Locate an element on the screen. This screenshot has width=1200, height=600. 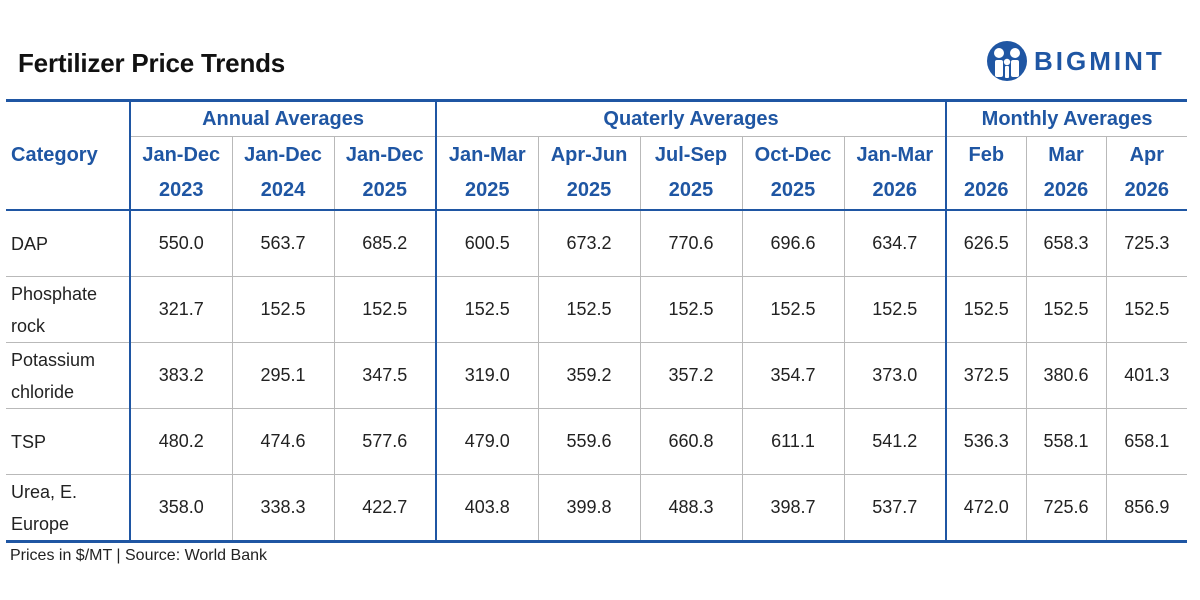
row-category: Potassium chloride is located at coordinates (68, 375).